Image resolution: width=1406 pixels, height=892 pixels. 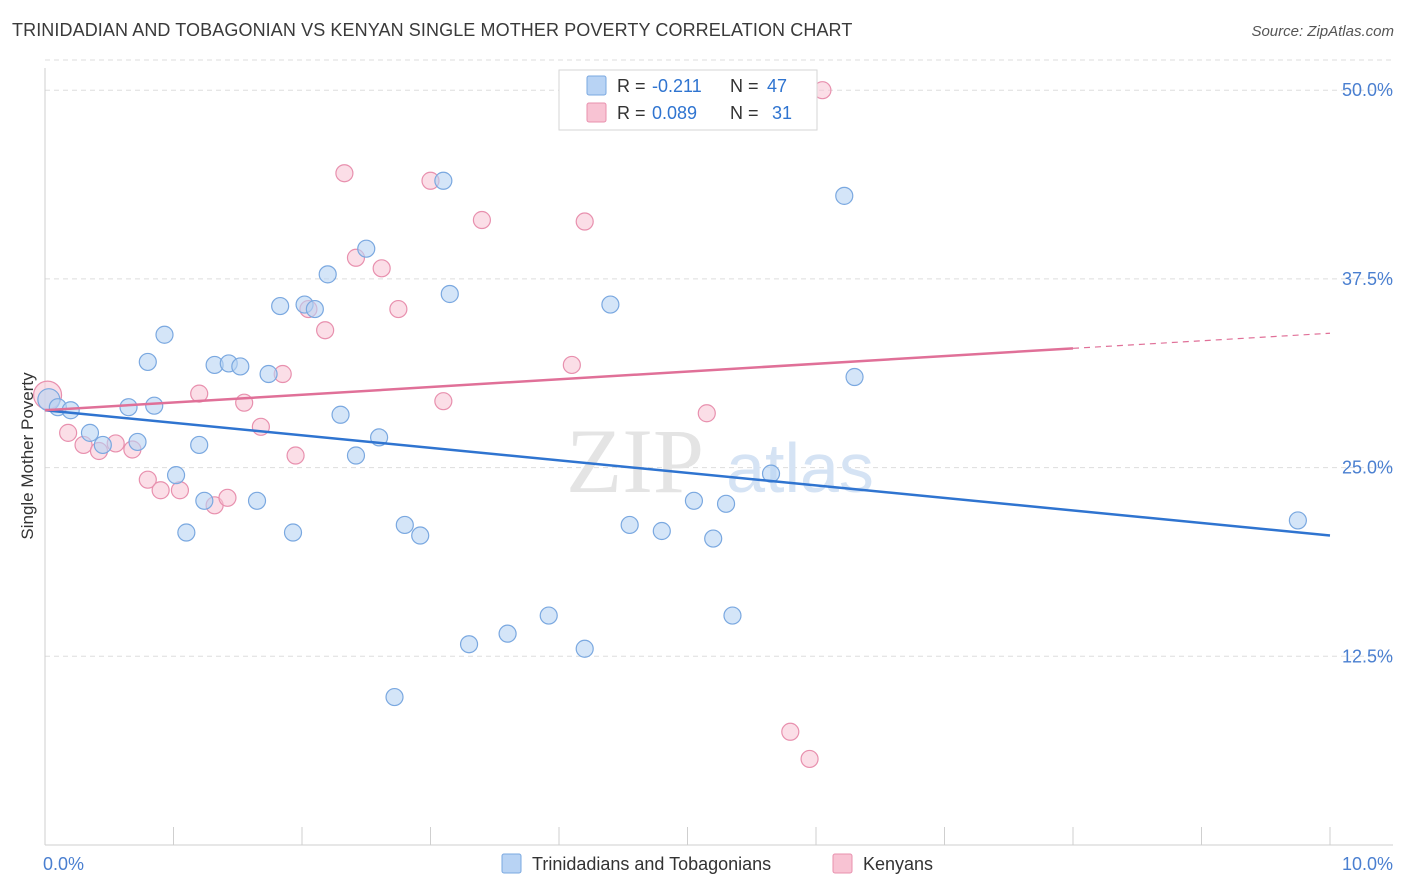 What do you see at coordinates (688, 100) in the screenshot?
I see `stats-legend: R = -0.211 N = 47 R = 0.089 N = 31` at bounding box center [688, 100].